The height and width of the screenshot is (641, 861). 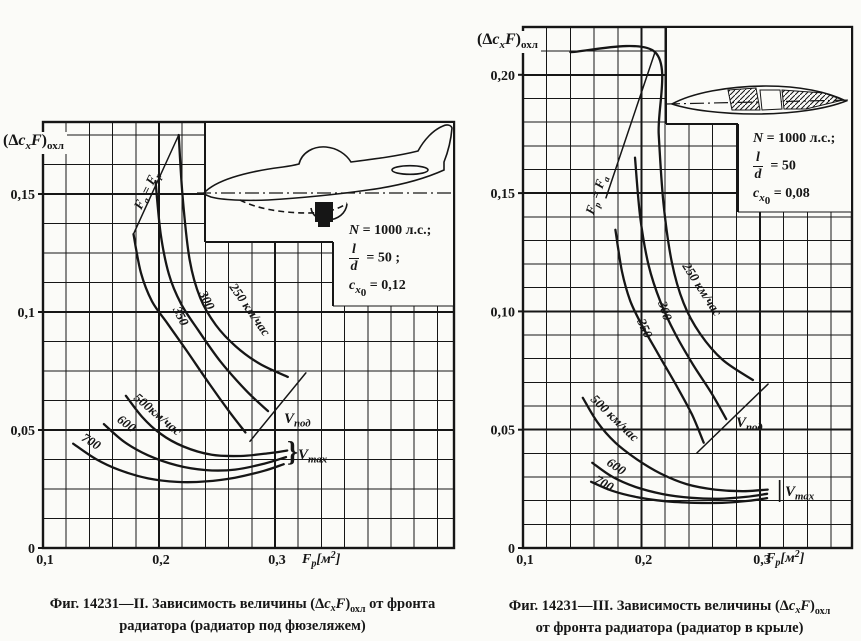 What do you see at coordinates (779, 490) in the screenshot?
I see `label-part: |` at bounding box center [779, 490].